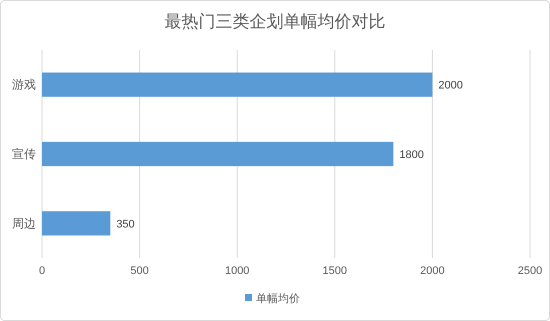 Image resolution: width=550 pixels, height=321 pixels. I want to click on y-tick-label: 宣传, so click(24, 154).